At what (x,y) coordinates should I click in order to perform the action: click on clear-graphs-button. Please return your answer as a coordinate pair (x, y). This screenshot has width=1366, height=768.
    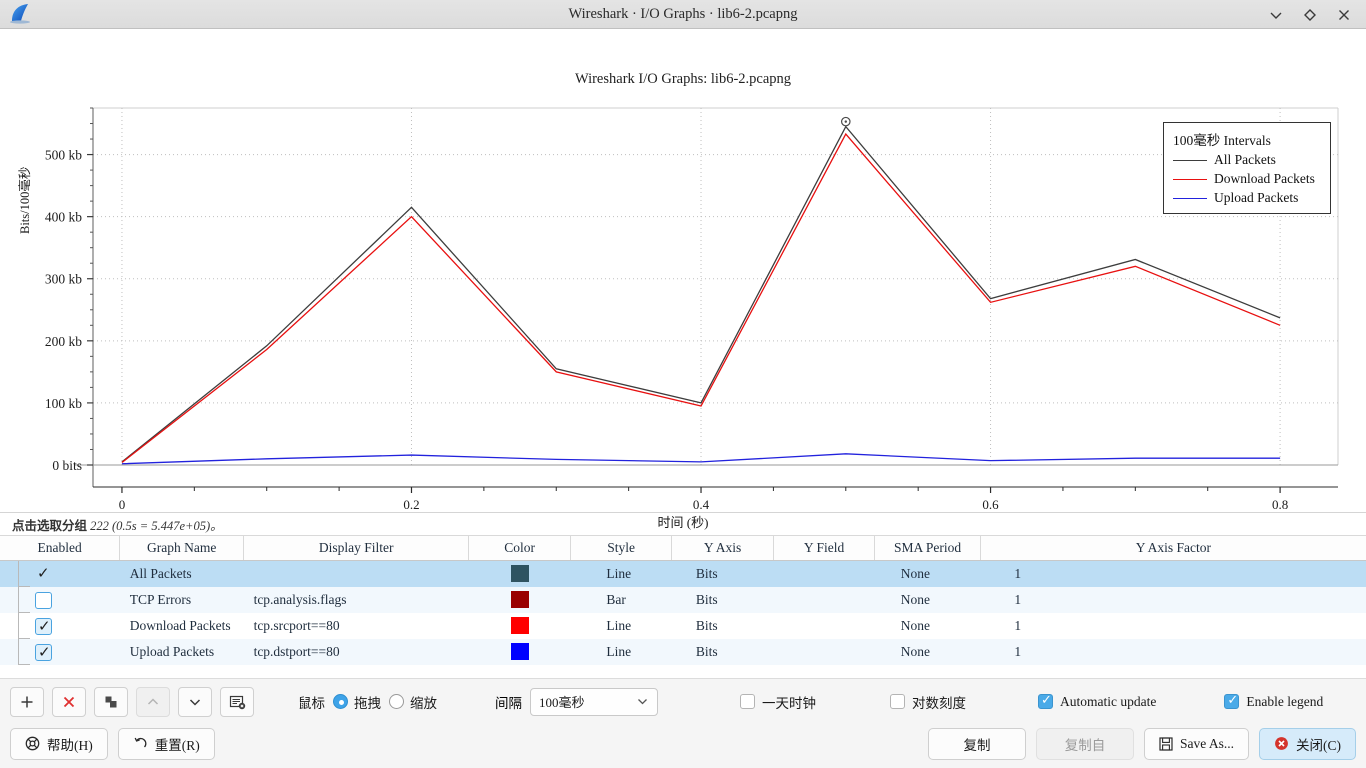
    Looking at the image, I should click on (237, 701).